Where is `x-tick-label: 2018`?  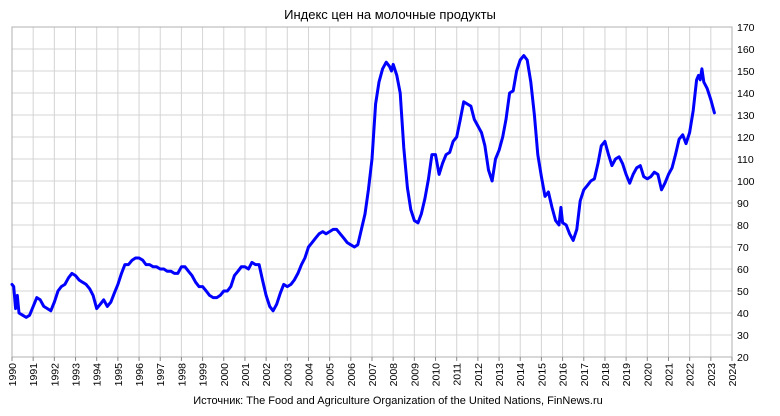
x-tick-label: 2018 is located at coordinates (606, 375).